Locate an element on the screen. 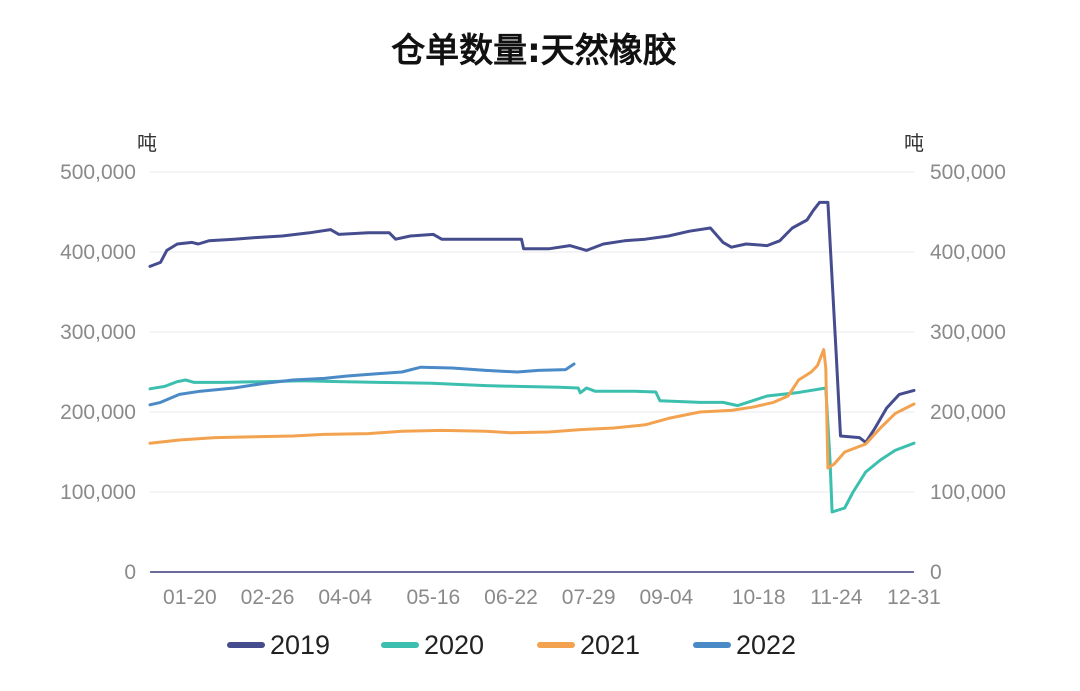 This screenshot has width=1080, height=691. legend-item-2021: 2021 is located at coordinates (588, 645).